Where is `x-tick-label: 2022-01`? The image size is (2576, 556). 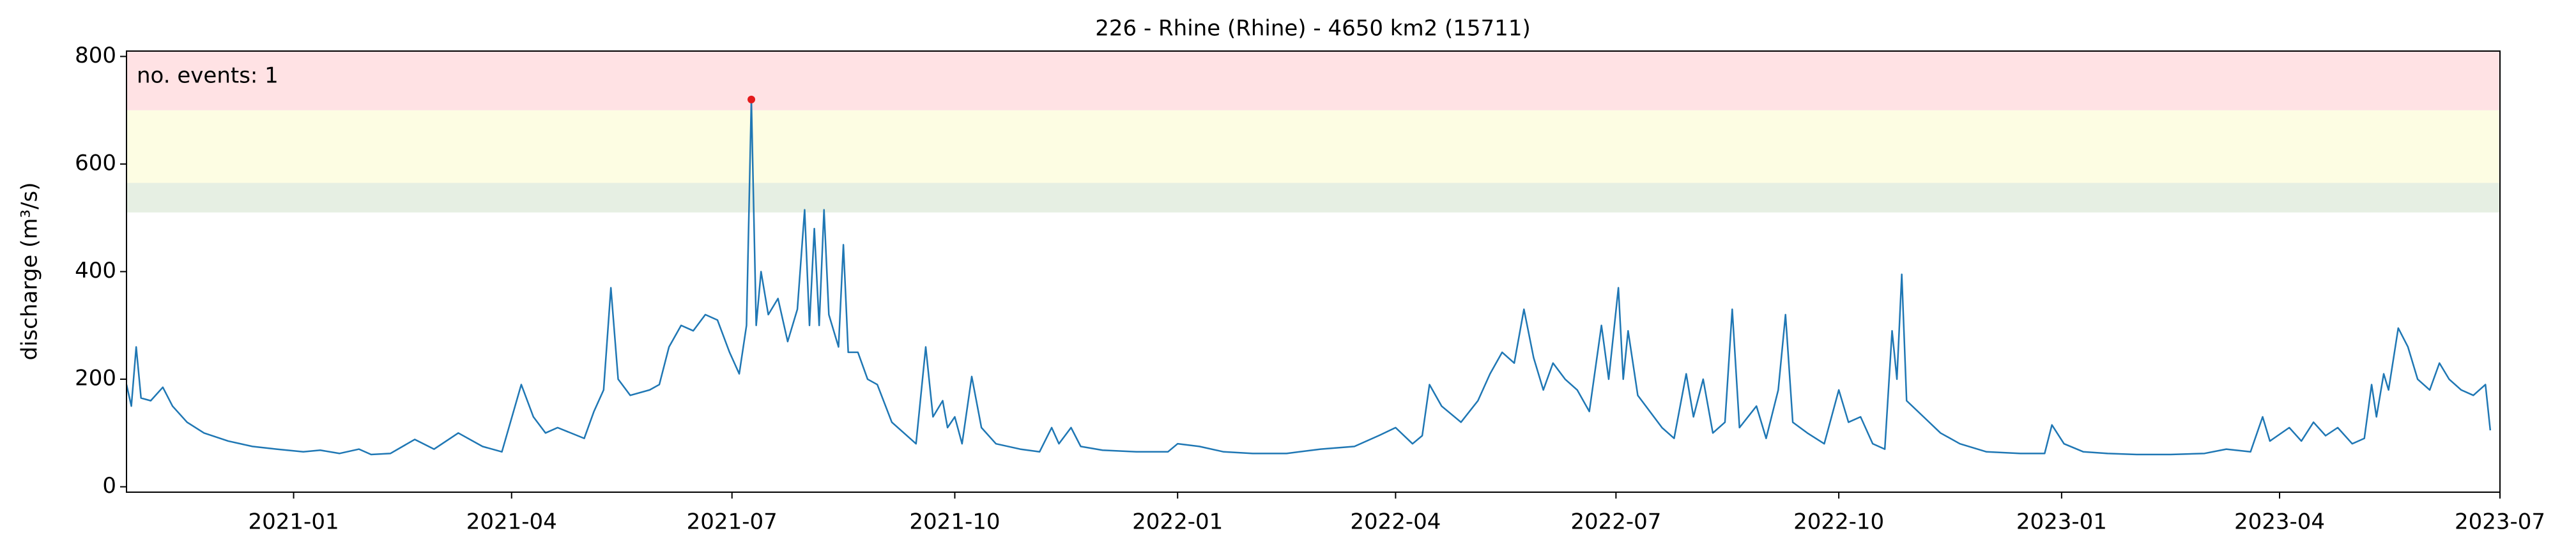
x-tick-label: 2022-01 is located at coordinates (1177, 522).